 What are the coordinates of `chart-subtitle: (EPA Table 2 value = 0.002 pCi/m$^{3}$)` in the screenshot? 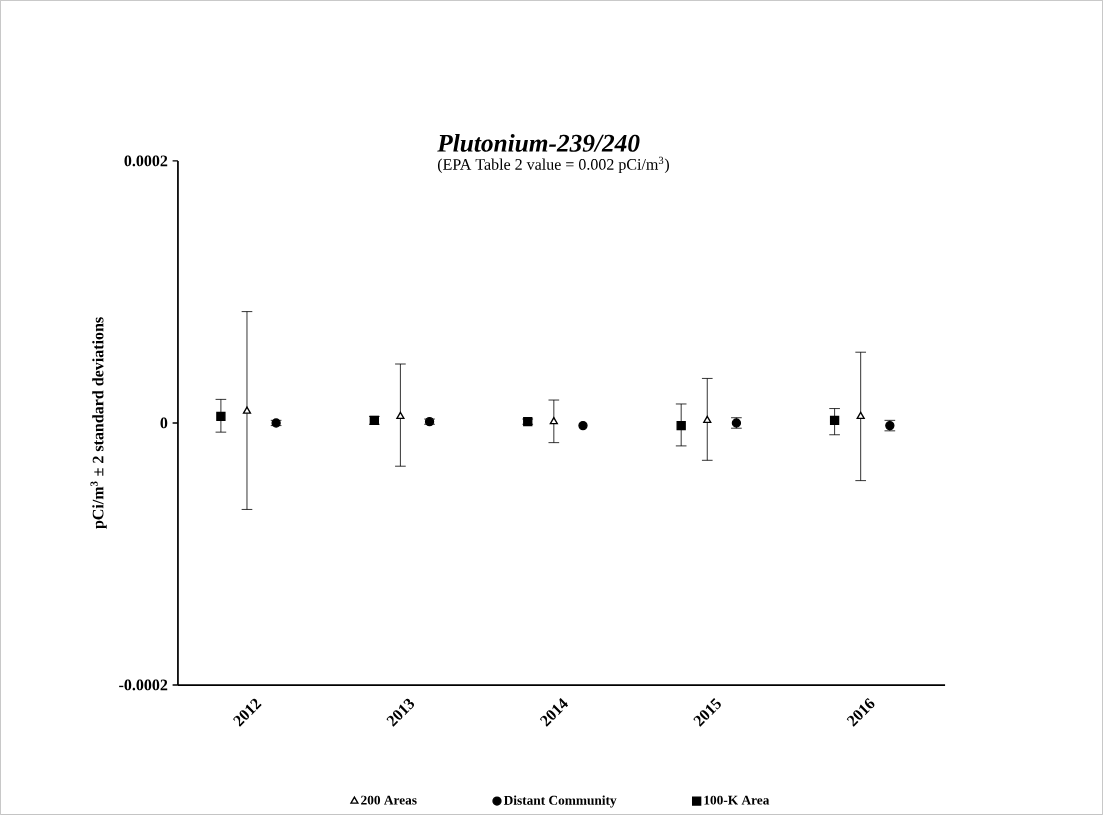 It's located at (553, 165).